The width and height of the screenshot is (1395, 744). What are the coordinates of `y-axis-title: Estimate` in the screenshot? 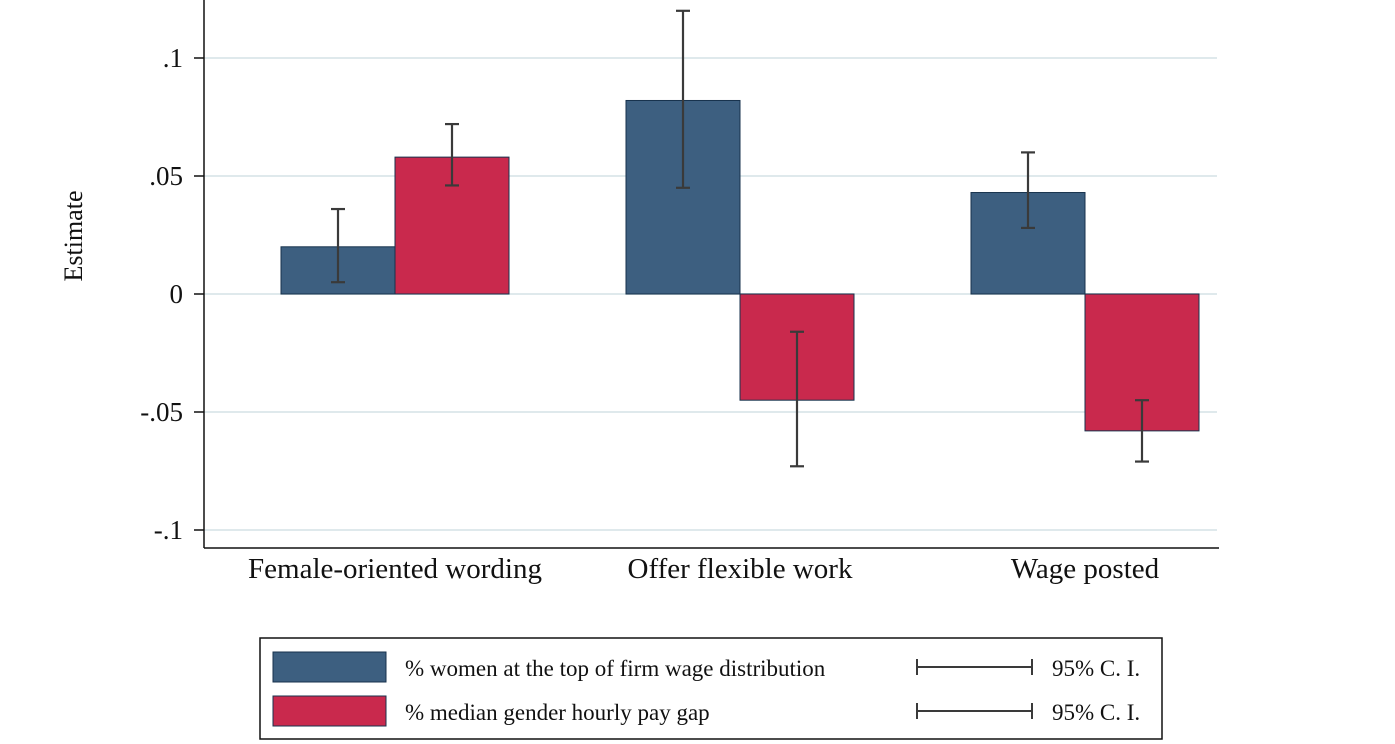 It's located at (73, 236).